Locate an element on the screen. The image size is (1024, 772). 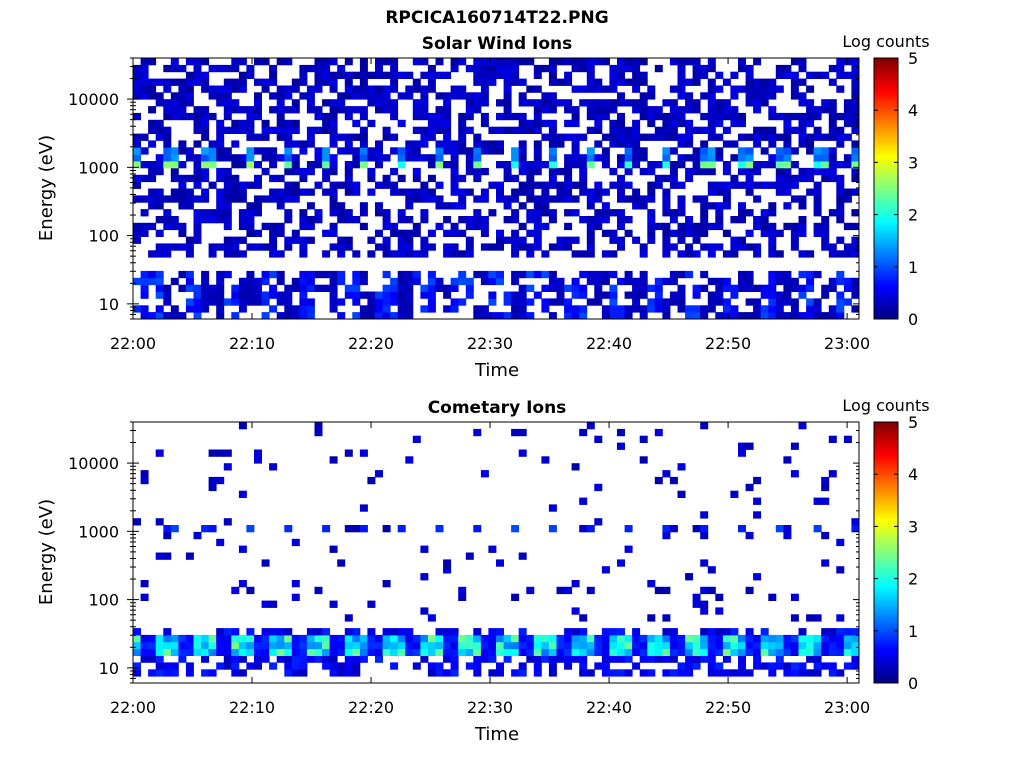
x-tick-label: 22:20 is located at coordinates (371, 707).